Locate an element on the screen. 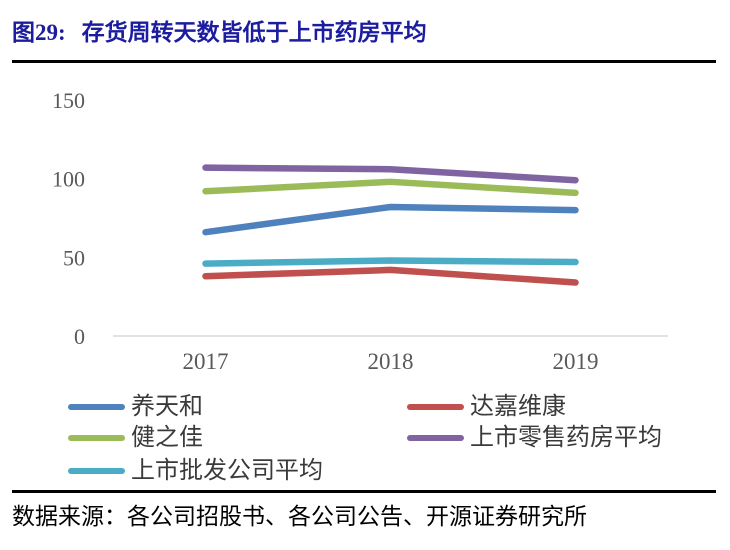 This screenshot has width=730, height=550. footer-divider is located at coordinates (364, 491).